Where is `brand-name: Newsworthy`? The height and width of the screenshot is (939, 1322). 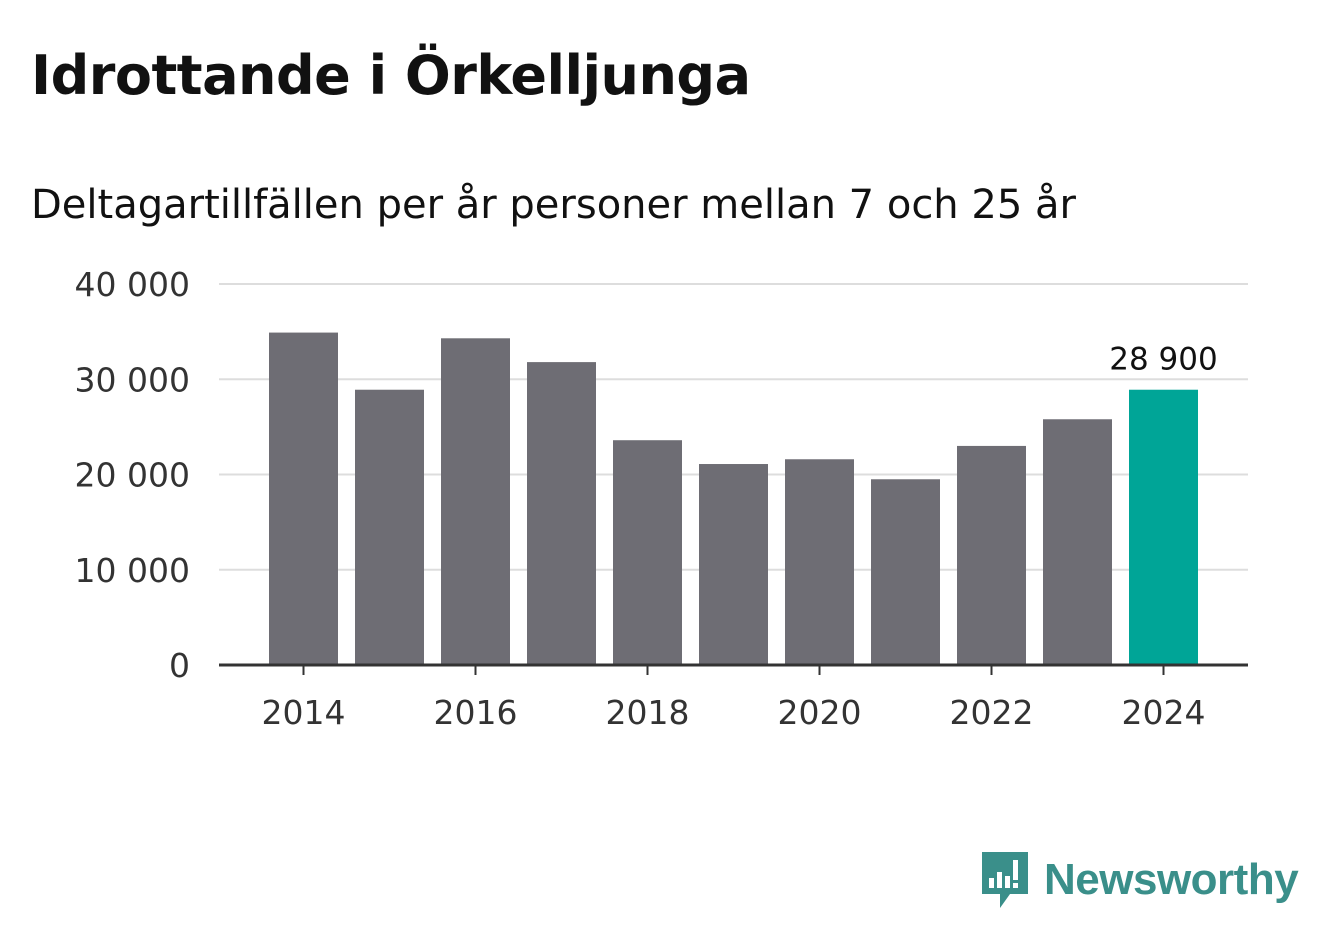
brand-name: Newsworthy is located at coordinates (1171, 879).